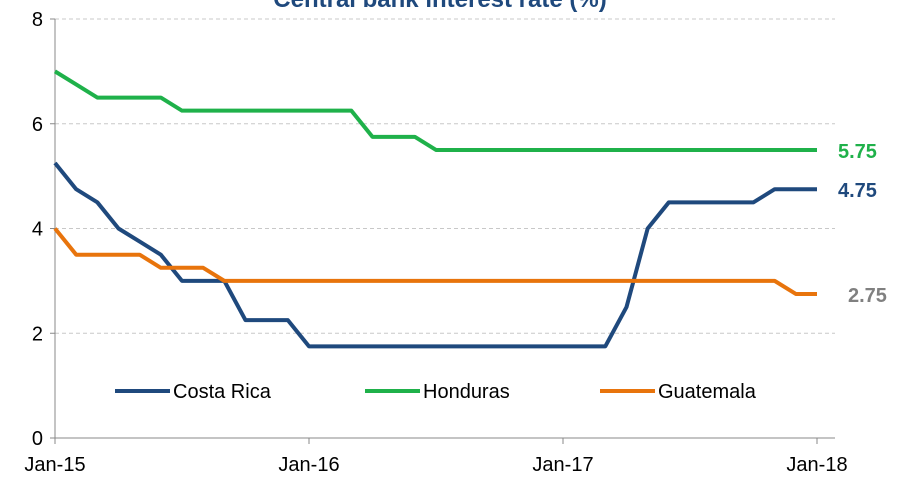  I want to click on y-tick-label: 4, so click(37, 230).